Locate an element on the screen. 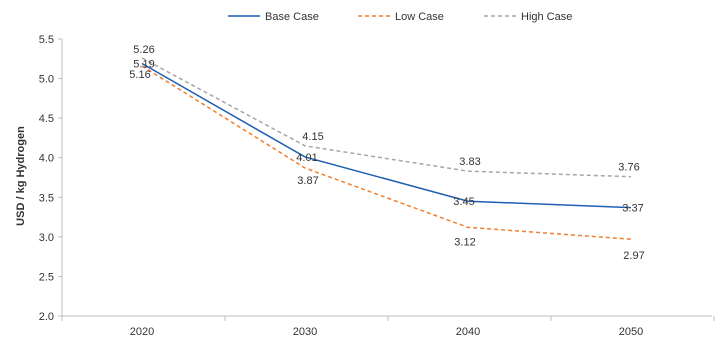  x-axis: 2020 2030 2040 2050 is located at coordinates (388, 326).